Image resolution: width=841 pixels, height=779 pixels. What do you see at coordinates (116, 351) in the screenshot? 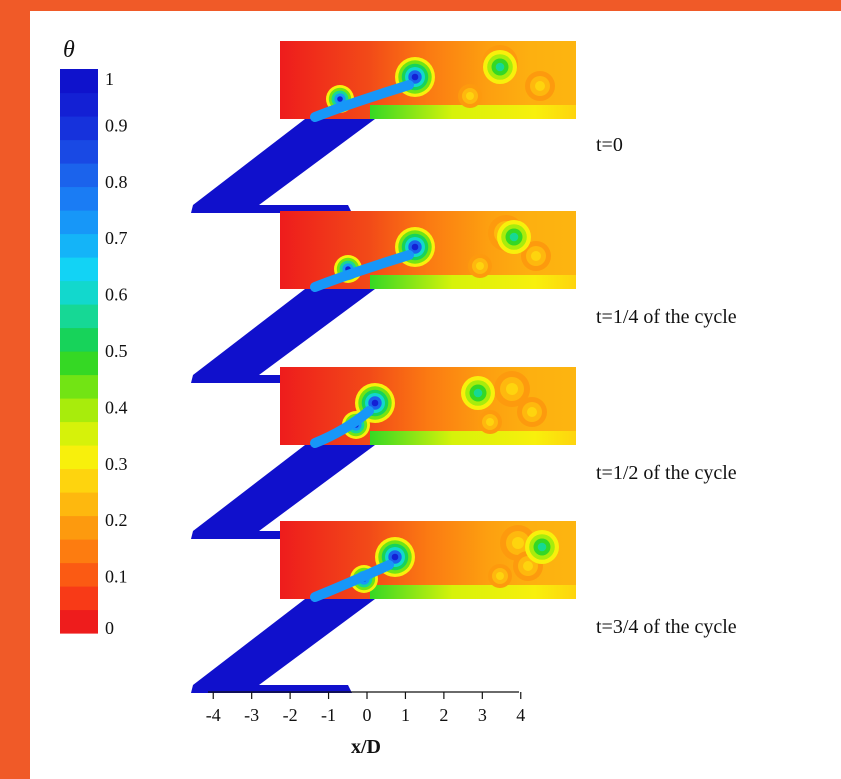
I see `colorbar-tick-label: 0.5` at bounding box center [116, 351].